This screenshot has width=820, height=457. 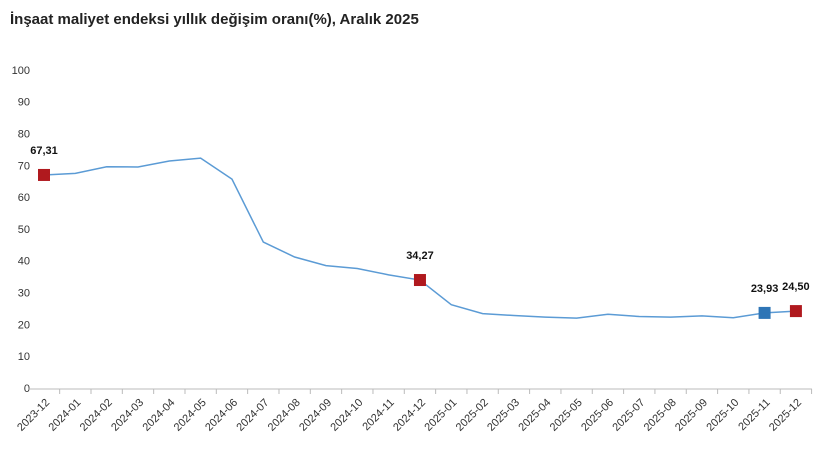 I want to click on x-tick-label: 2023-12, so click(x=33, y=415).